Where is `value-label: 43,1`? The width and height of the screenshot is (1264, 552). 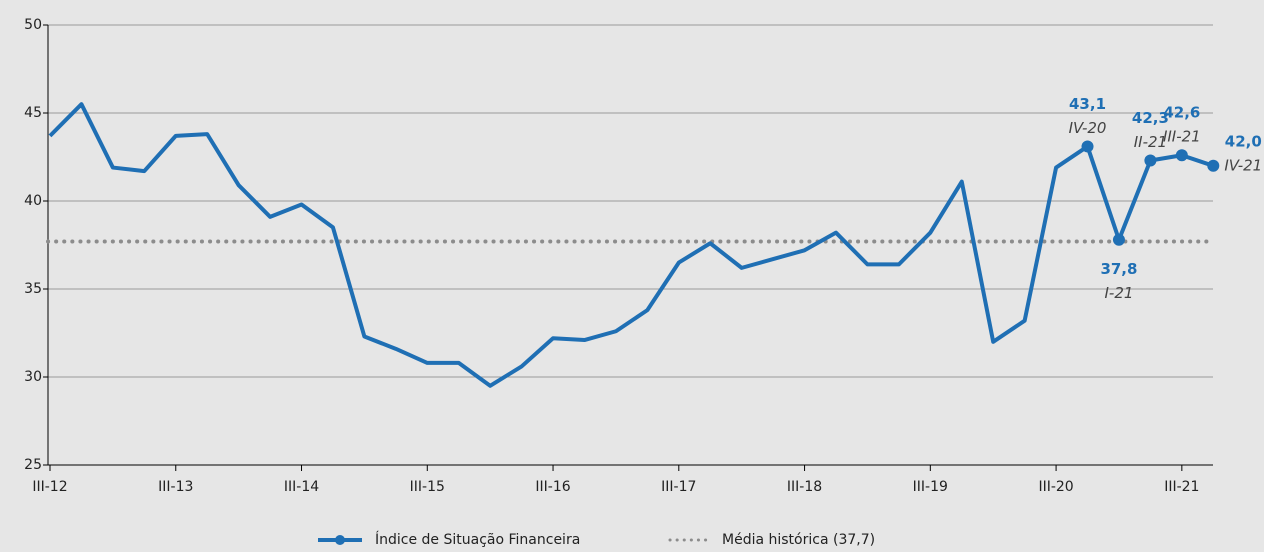
value-label: 43,1 is located at coordinates (1087, 104).